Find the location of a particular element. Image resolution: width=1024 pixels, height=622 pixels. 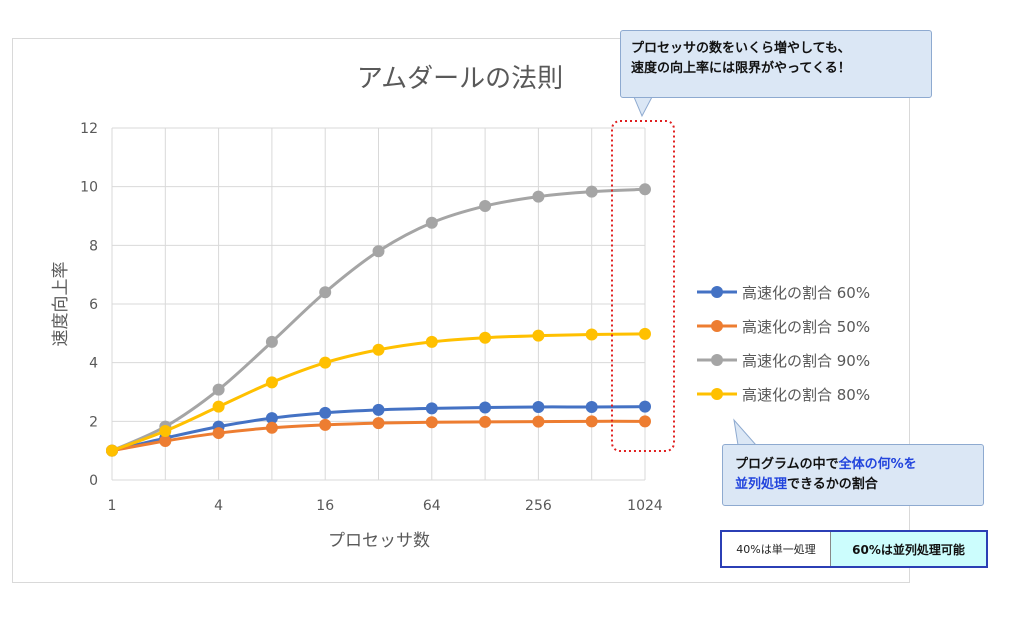

ratio-parallel: 60%は並列処理可能 is located at coordinates (908, 549).